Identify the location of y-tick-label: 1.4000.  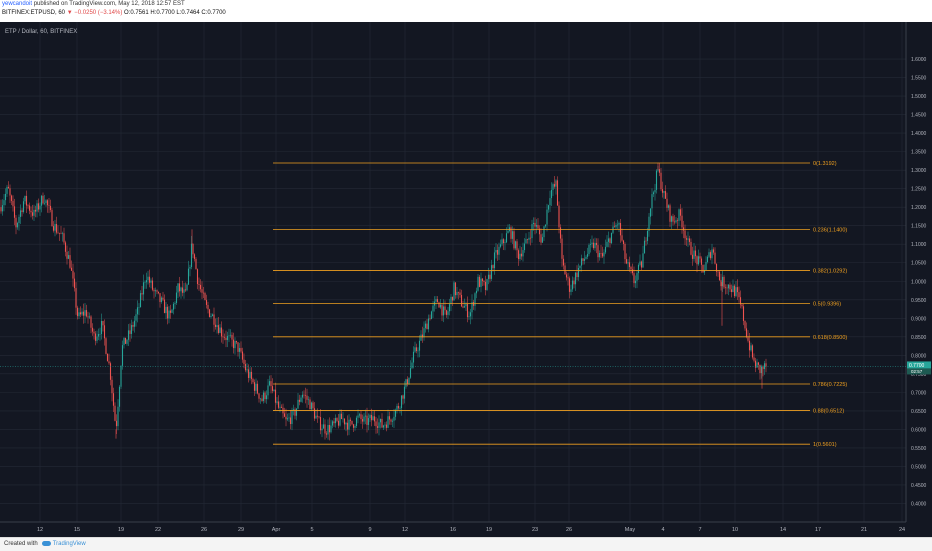
(919, 134).